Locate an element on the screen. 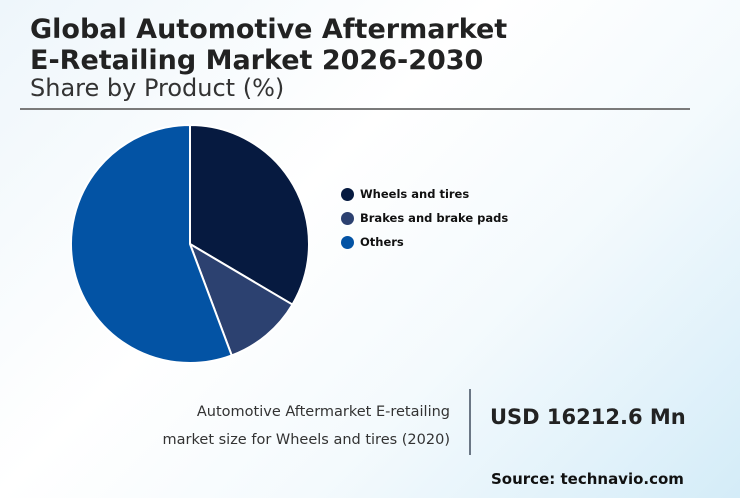  pie-slice-wheels-and-tires is located at coordinates (249, 214).